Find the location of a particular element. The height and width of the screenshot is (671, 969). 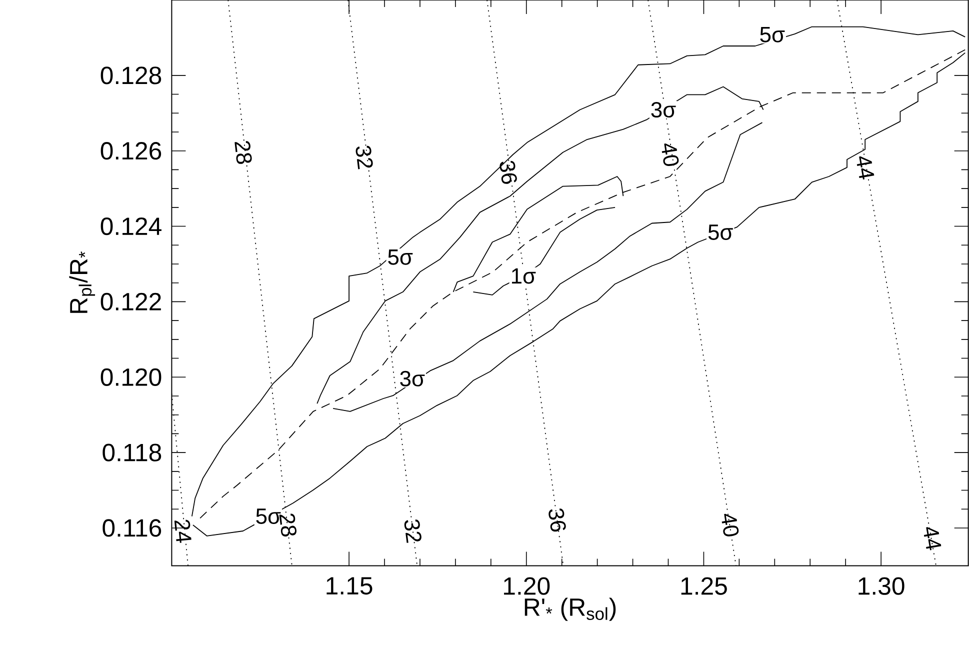

annotation: 1σ is located at coordinates (524, 276).